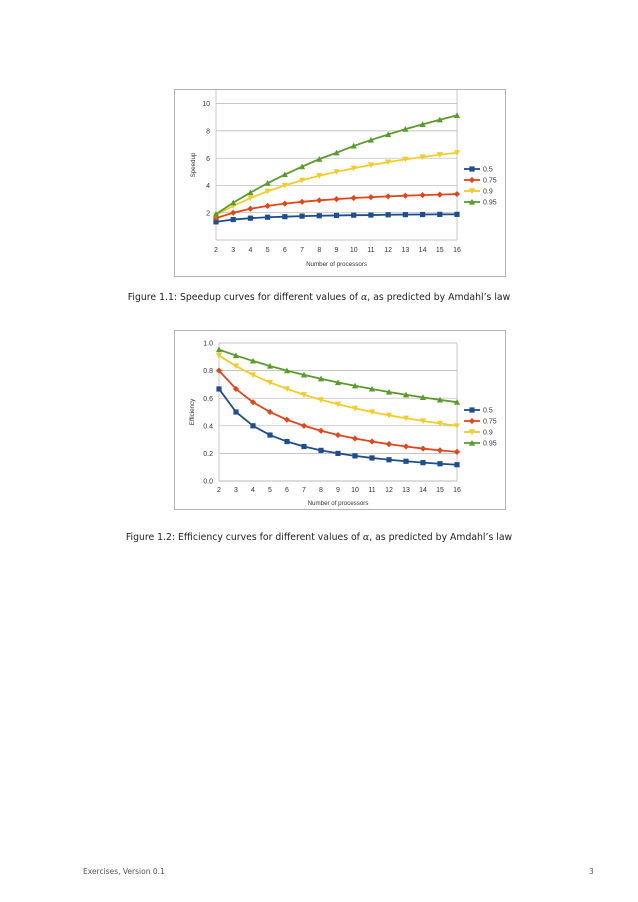 The image size is (638, 902). What do you see at coordinates (208, 132) in the screenshot?
I see `y-tick-label: 8` at bounding box center [208, 132].